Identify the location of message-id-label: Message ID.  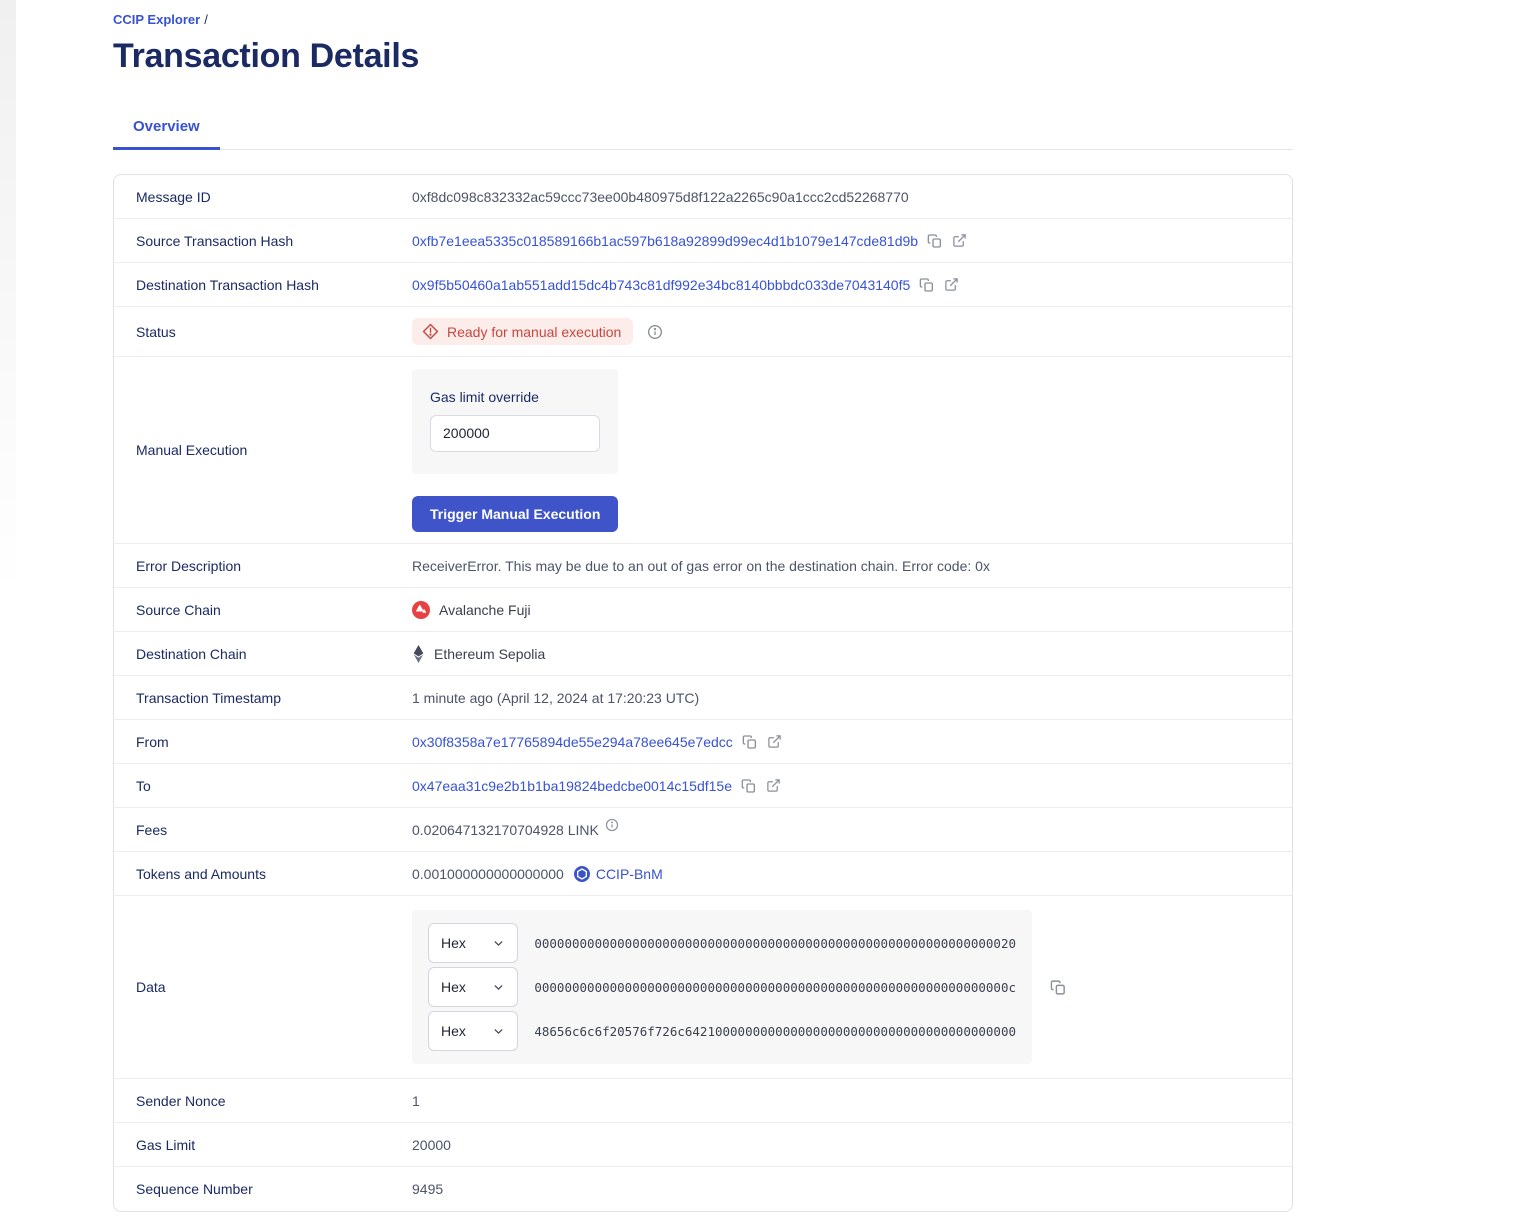
(173, 196).